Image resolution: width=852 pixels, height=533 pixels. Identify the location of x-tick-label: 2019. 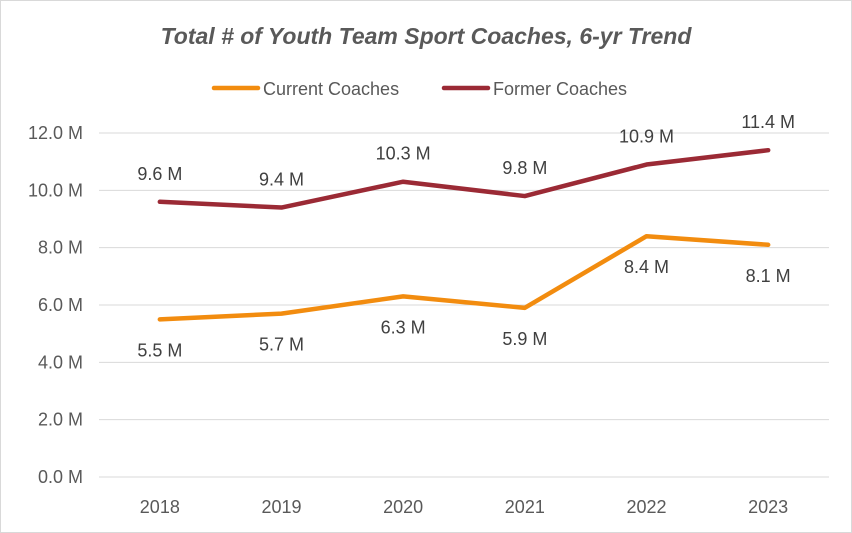
(281, 507).